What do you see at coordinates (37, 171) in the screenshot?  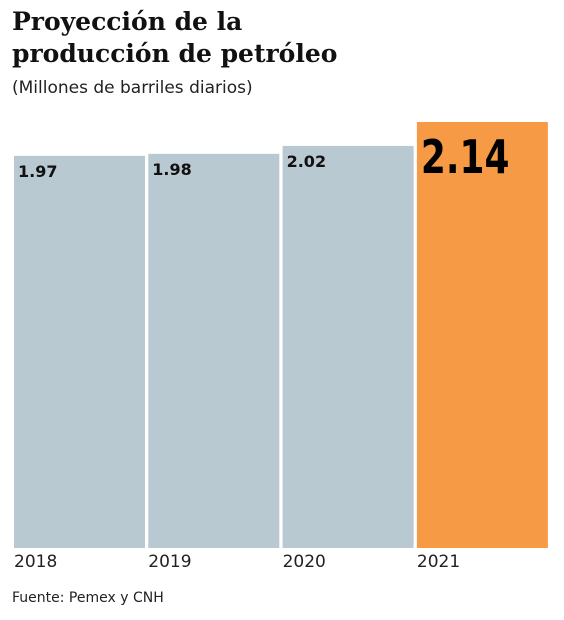 I see `value-label: 1.97` at bounding box center [37, 171].